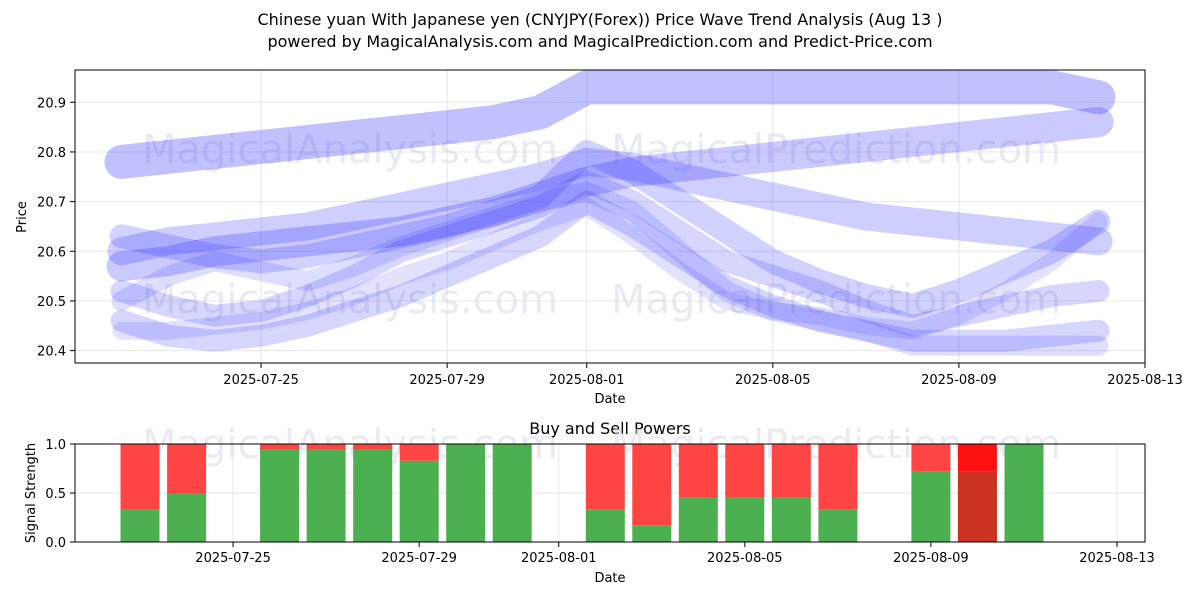 This screenshot has height=600, width=1200. I want to click on price-ytick-label: 20.5, so click(51, 302).